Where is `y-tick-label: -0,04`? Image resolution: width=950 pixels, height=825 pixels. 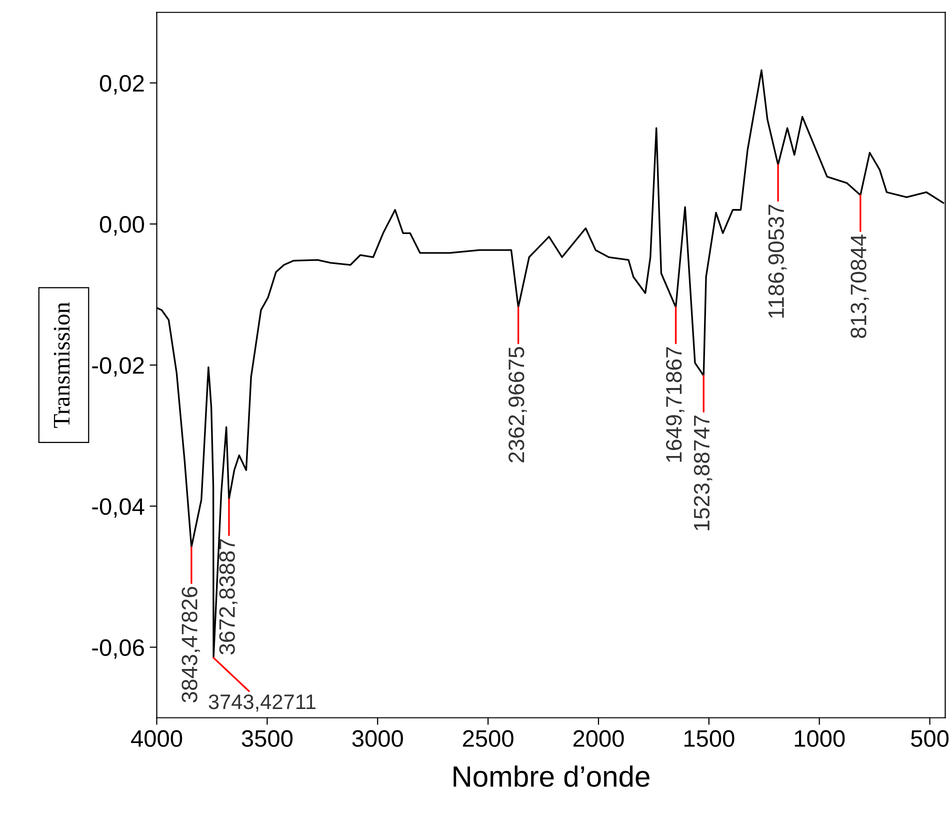 y-tick-label: -0,04 is located at coordinates (118, 508).